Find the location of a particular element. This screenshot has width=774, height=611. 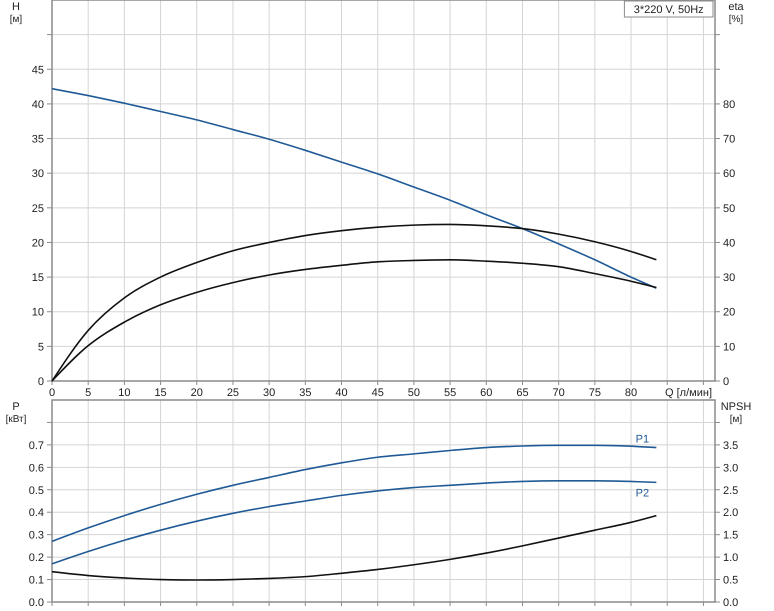

y2-tick-label: 40 is located at coordinates (729, 243).